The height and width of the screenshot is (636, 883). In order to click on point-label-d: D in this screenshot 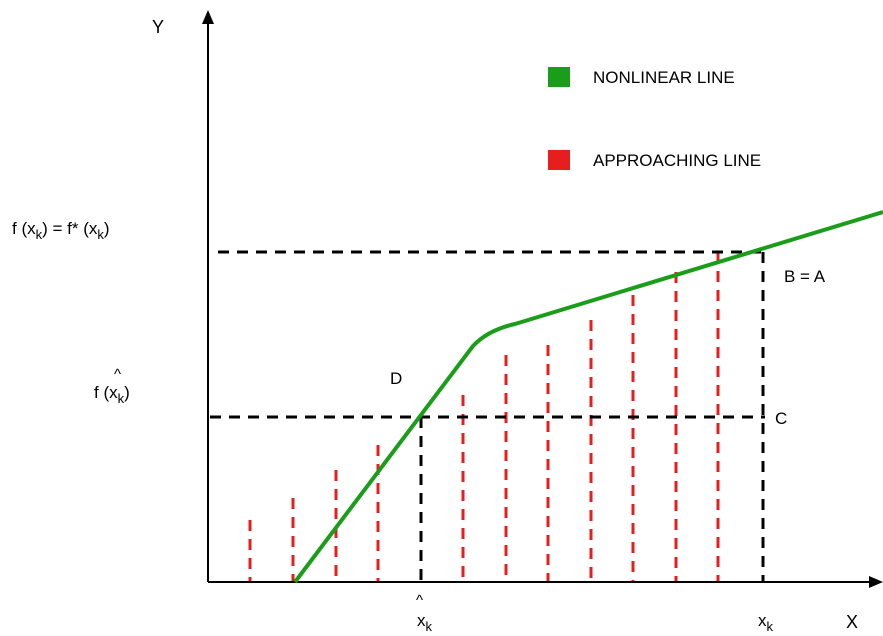, I will do `click(396, 378)`.